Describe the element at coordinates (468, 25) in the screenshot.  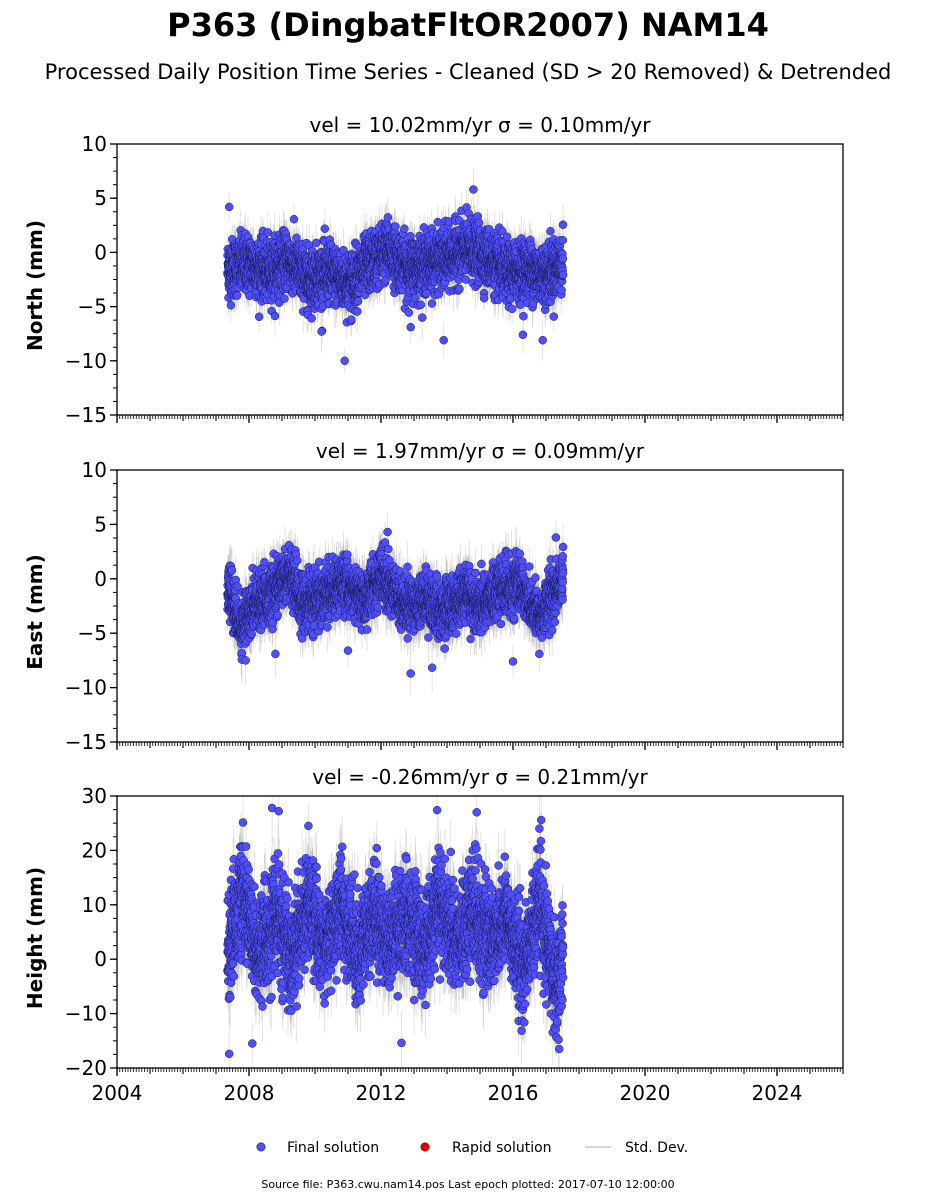
I see `figure-title: P363 (DingbatFltOR2007) NAM14` at that location.